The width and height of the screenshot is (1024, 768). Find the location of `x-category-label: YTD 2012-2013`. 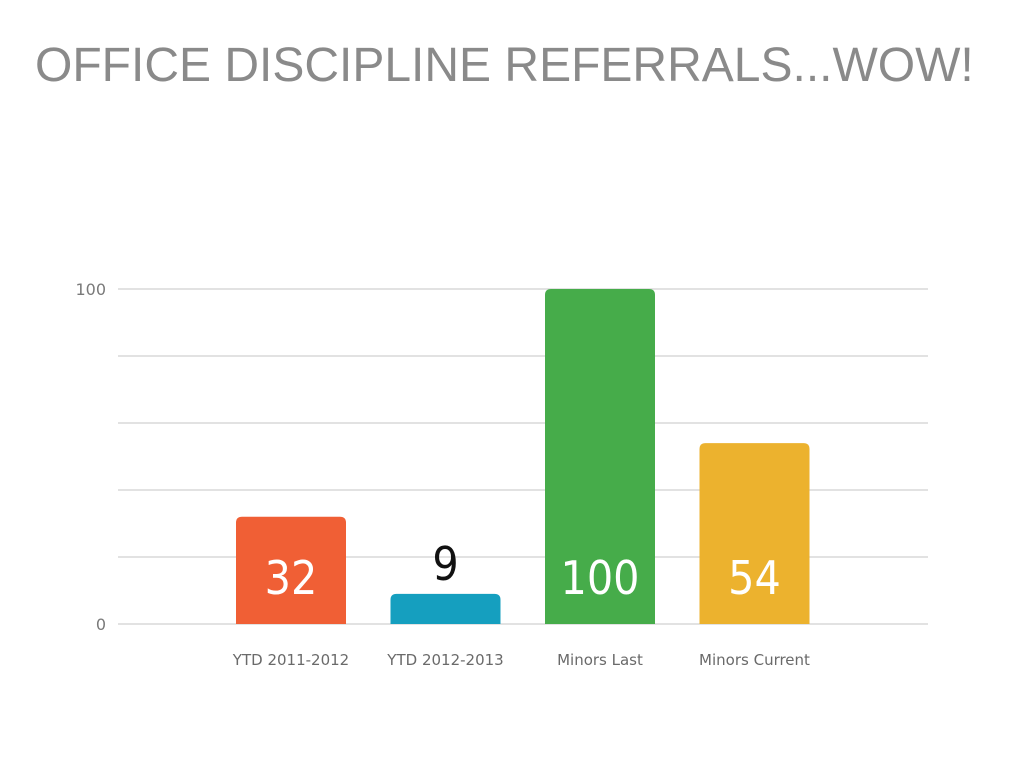

x-category-label: YTD 2012-2013 is located at coordinates (444, 660).